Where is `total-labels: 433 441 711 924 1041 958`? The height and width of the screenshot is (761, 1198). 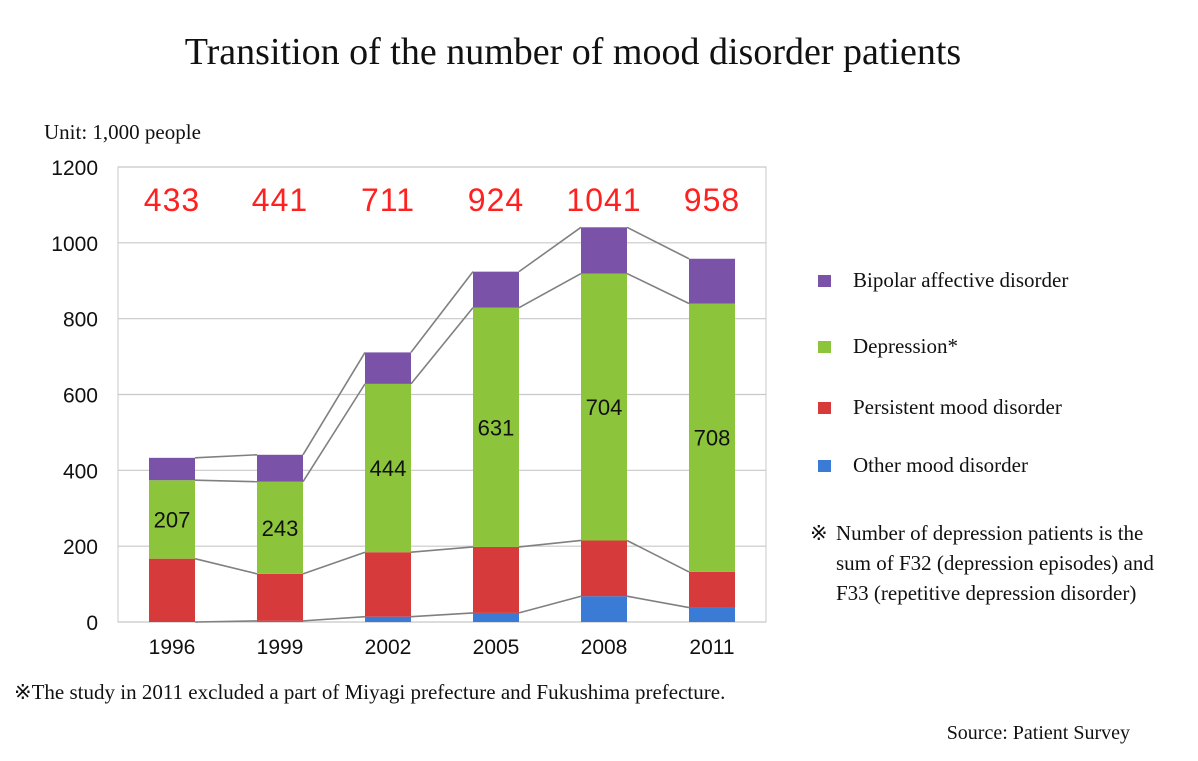
total-labels: 433 441 711 924 1041 958 is located at coordinates (442, 200).